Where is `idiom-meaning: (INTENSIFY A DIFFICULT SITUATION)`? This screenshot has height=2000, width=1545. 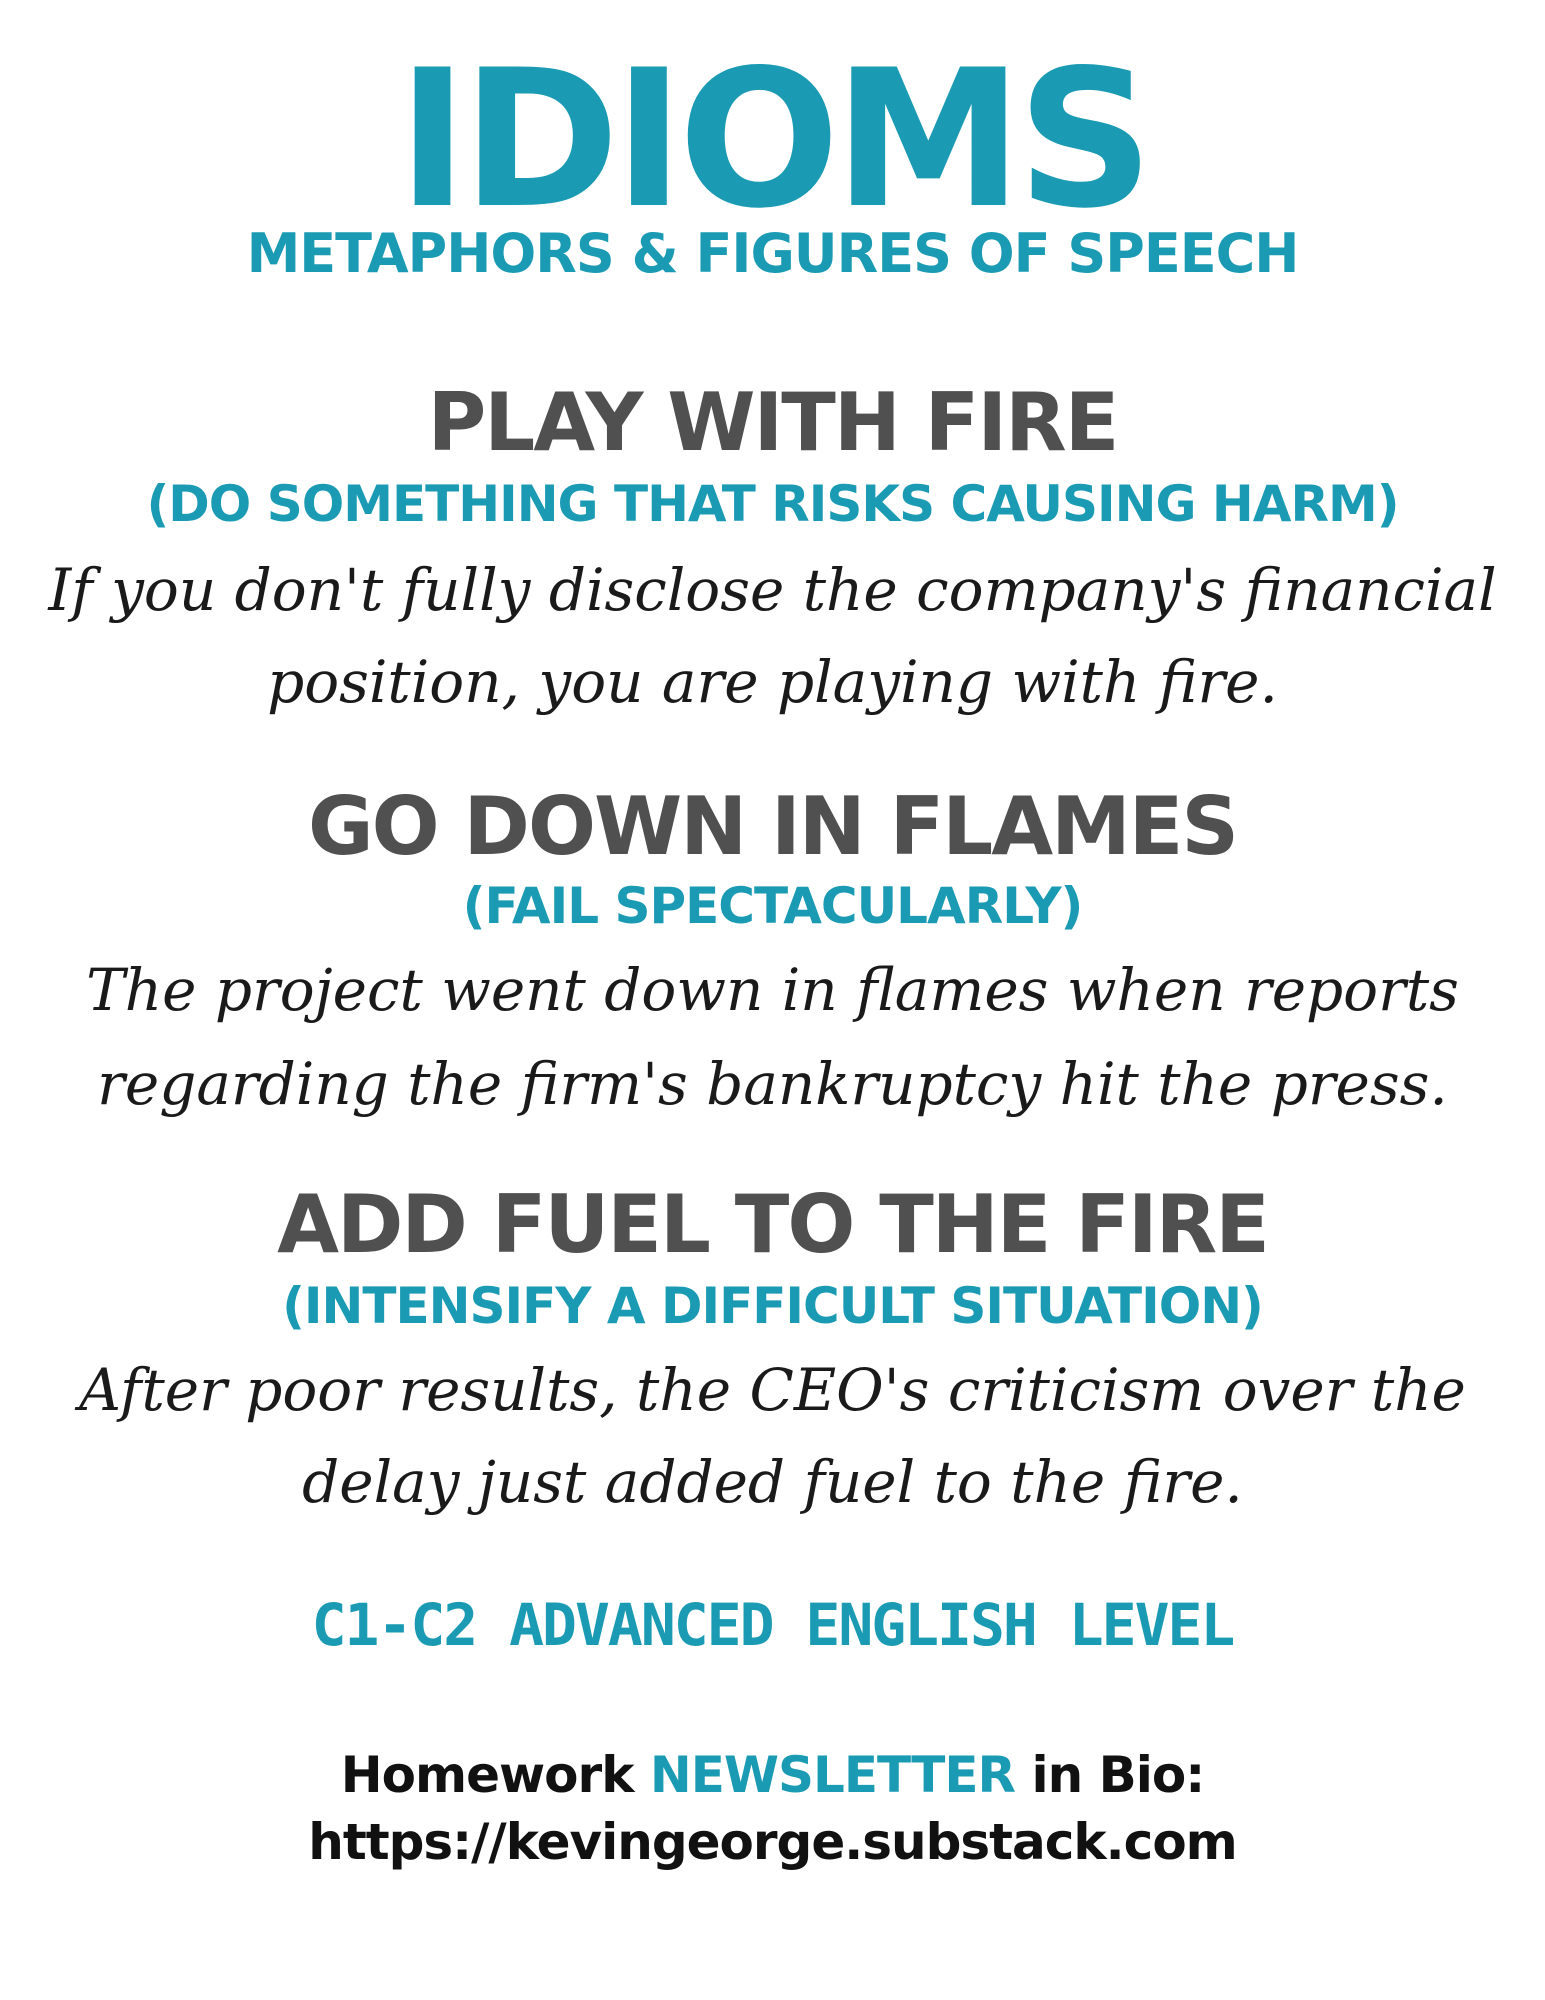 idiom-meaning: (INTENSIFY A DIFFICULT SITUATION) is located at coordinates (773, 1306).